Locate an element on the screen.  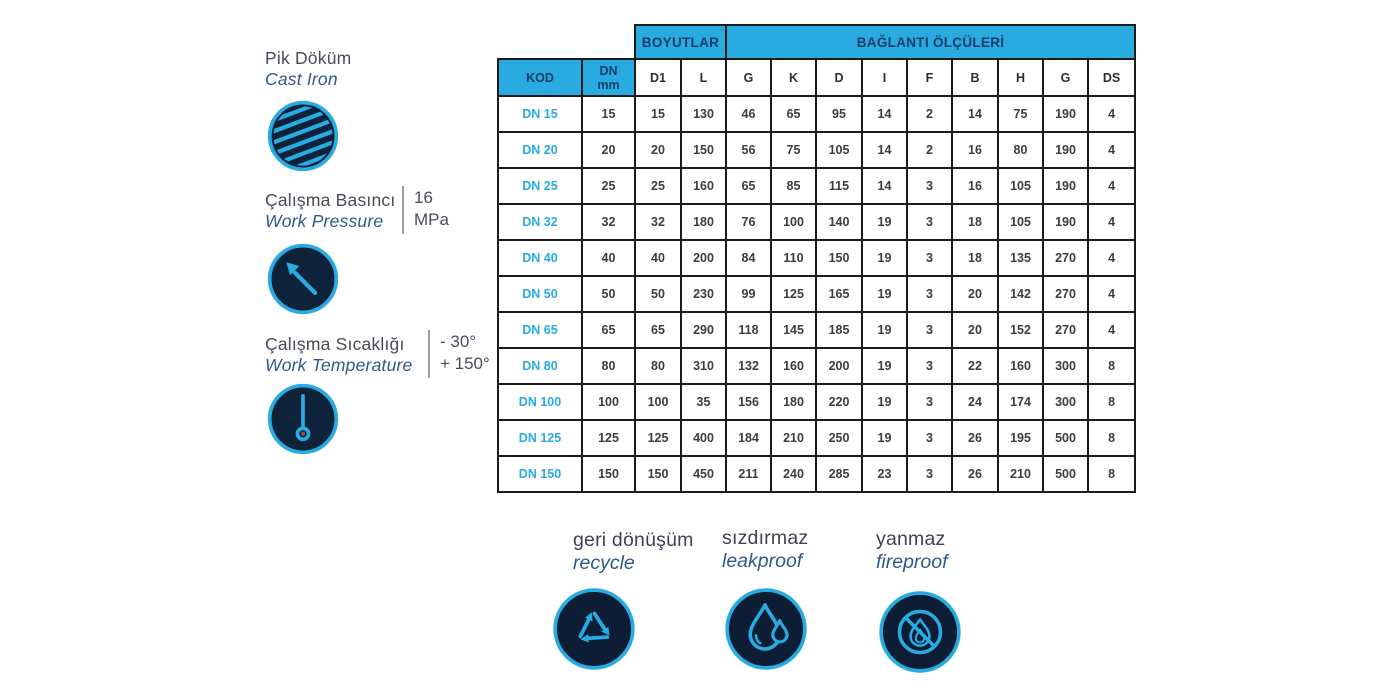
water-drop-icon is located at coordinates (793, 631).